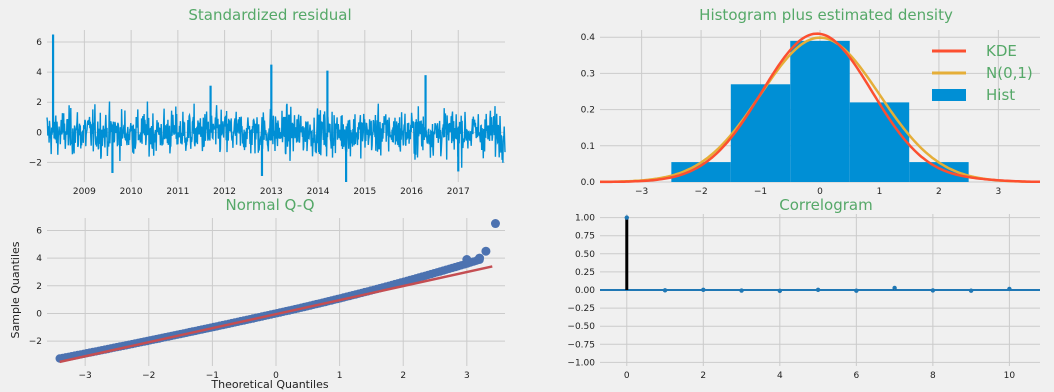 Image resolution: width=1054 pixels, height=392 pixels. I want to click on p1-xtick-label: 2011, so click(177, 192).